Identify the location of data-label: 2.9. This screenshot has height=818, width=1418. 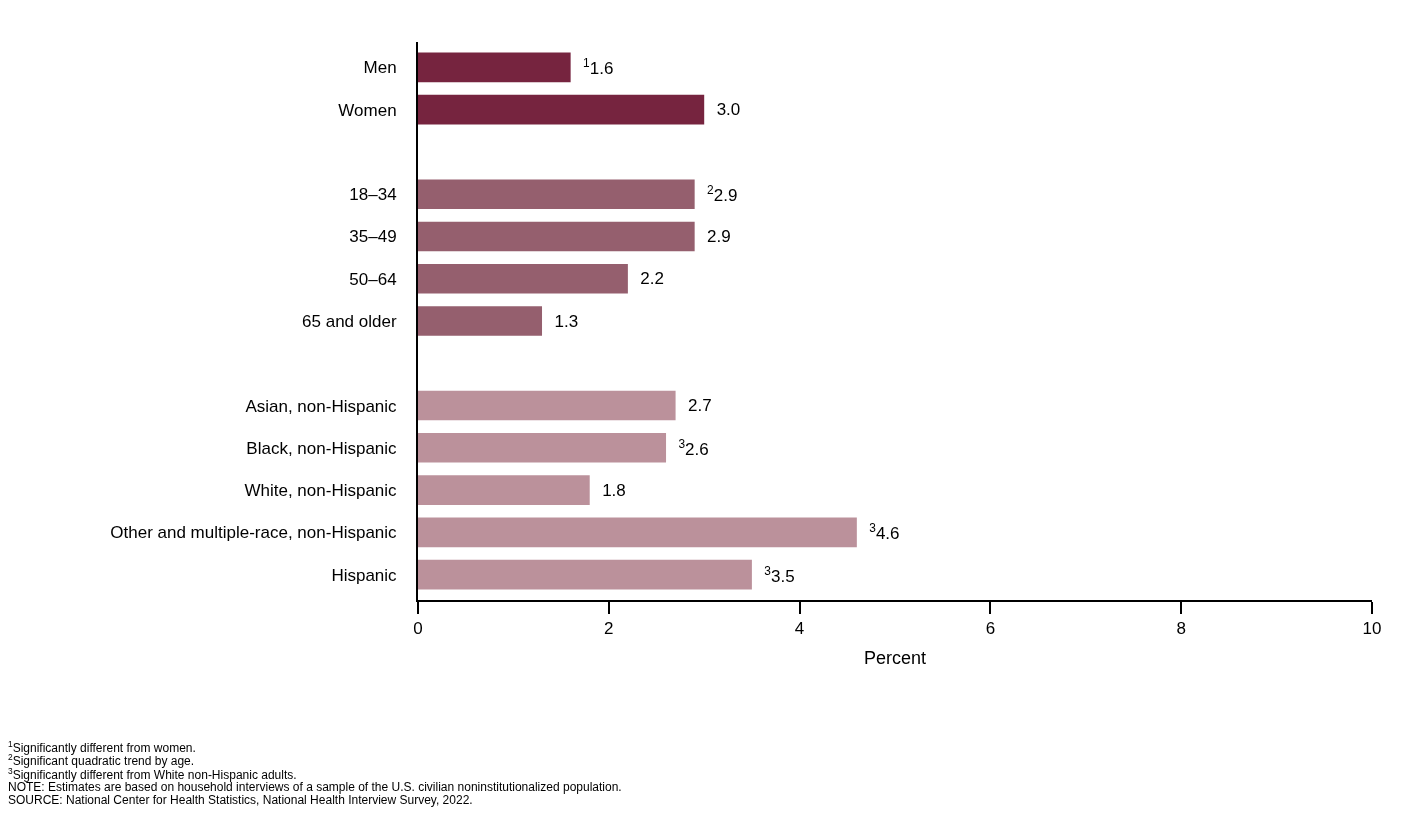
(714, 236).